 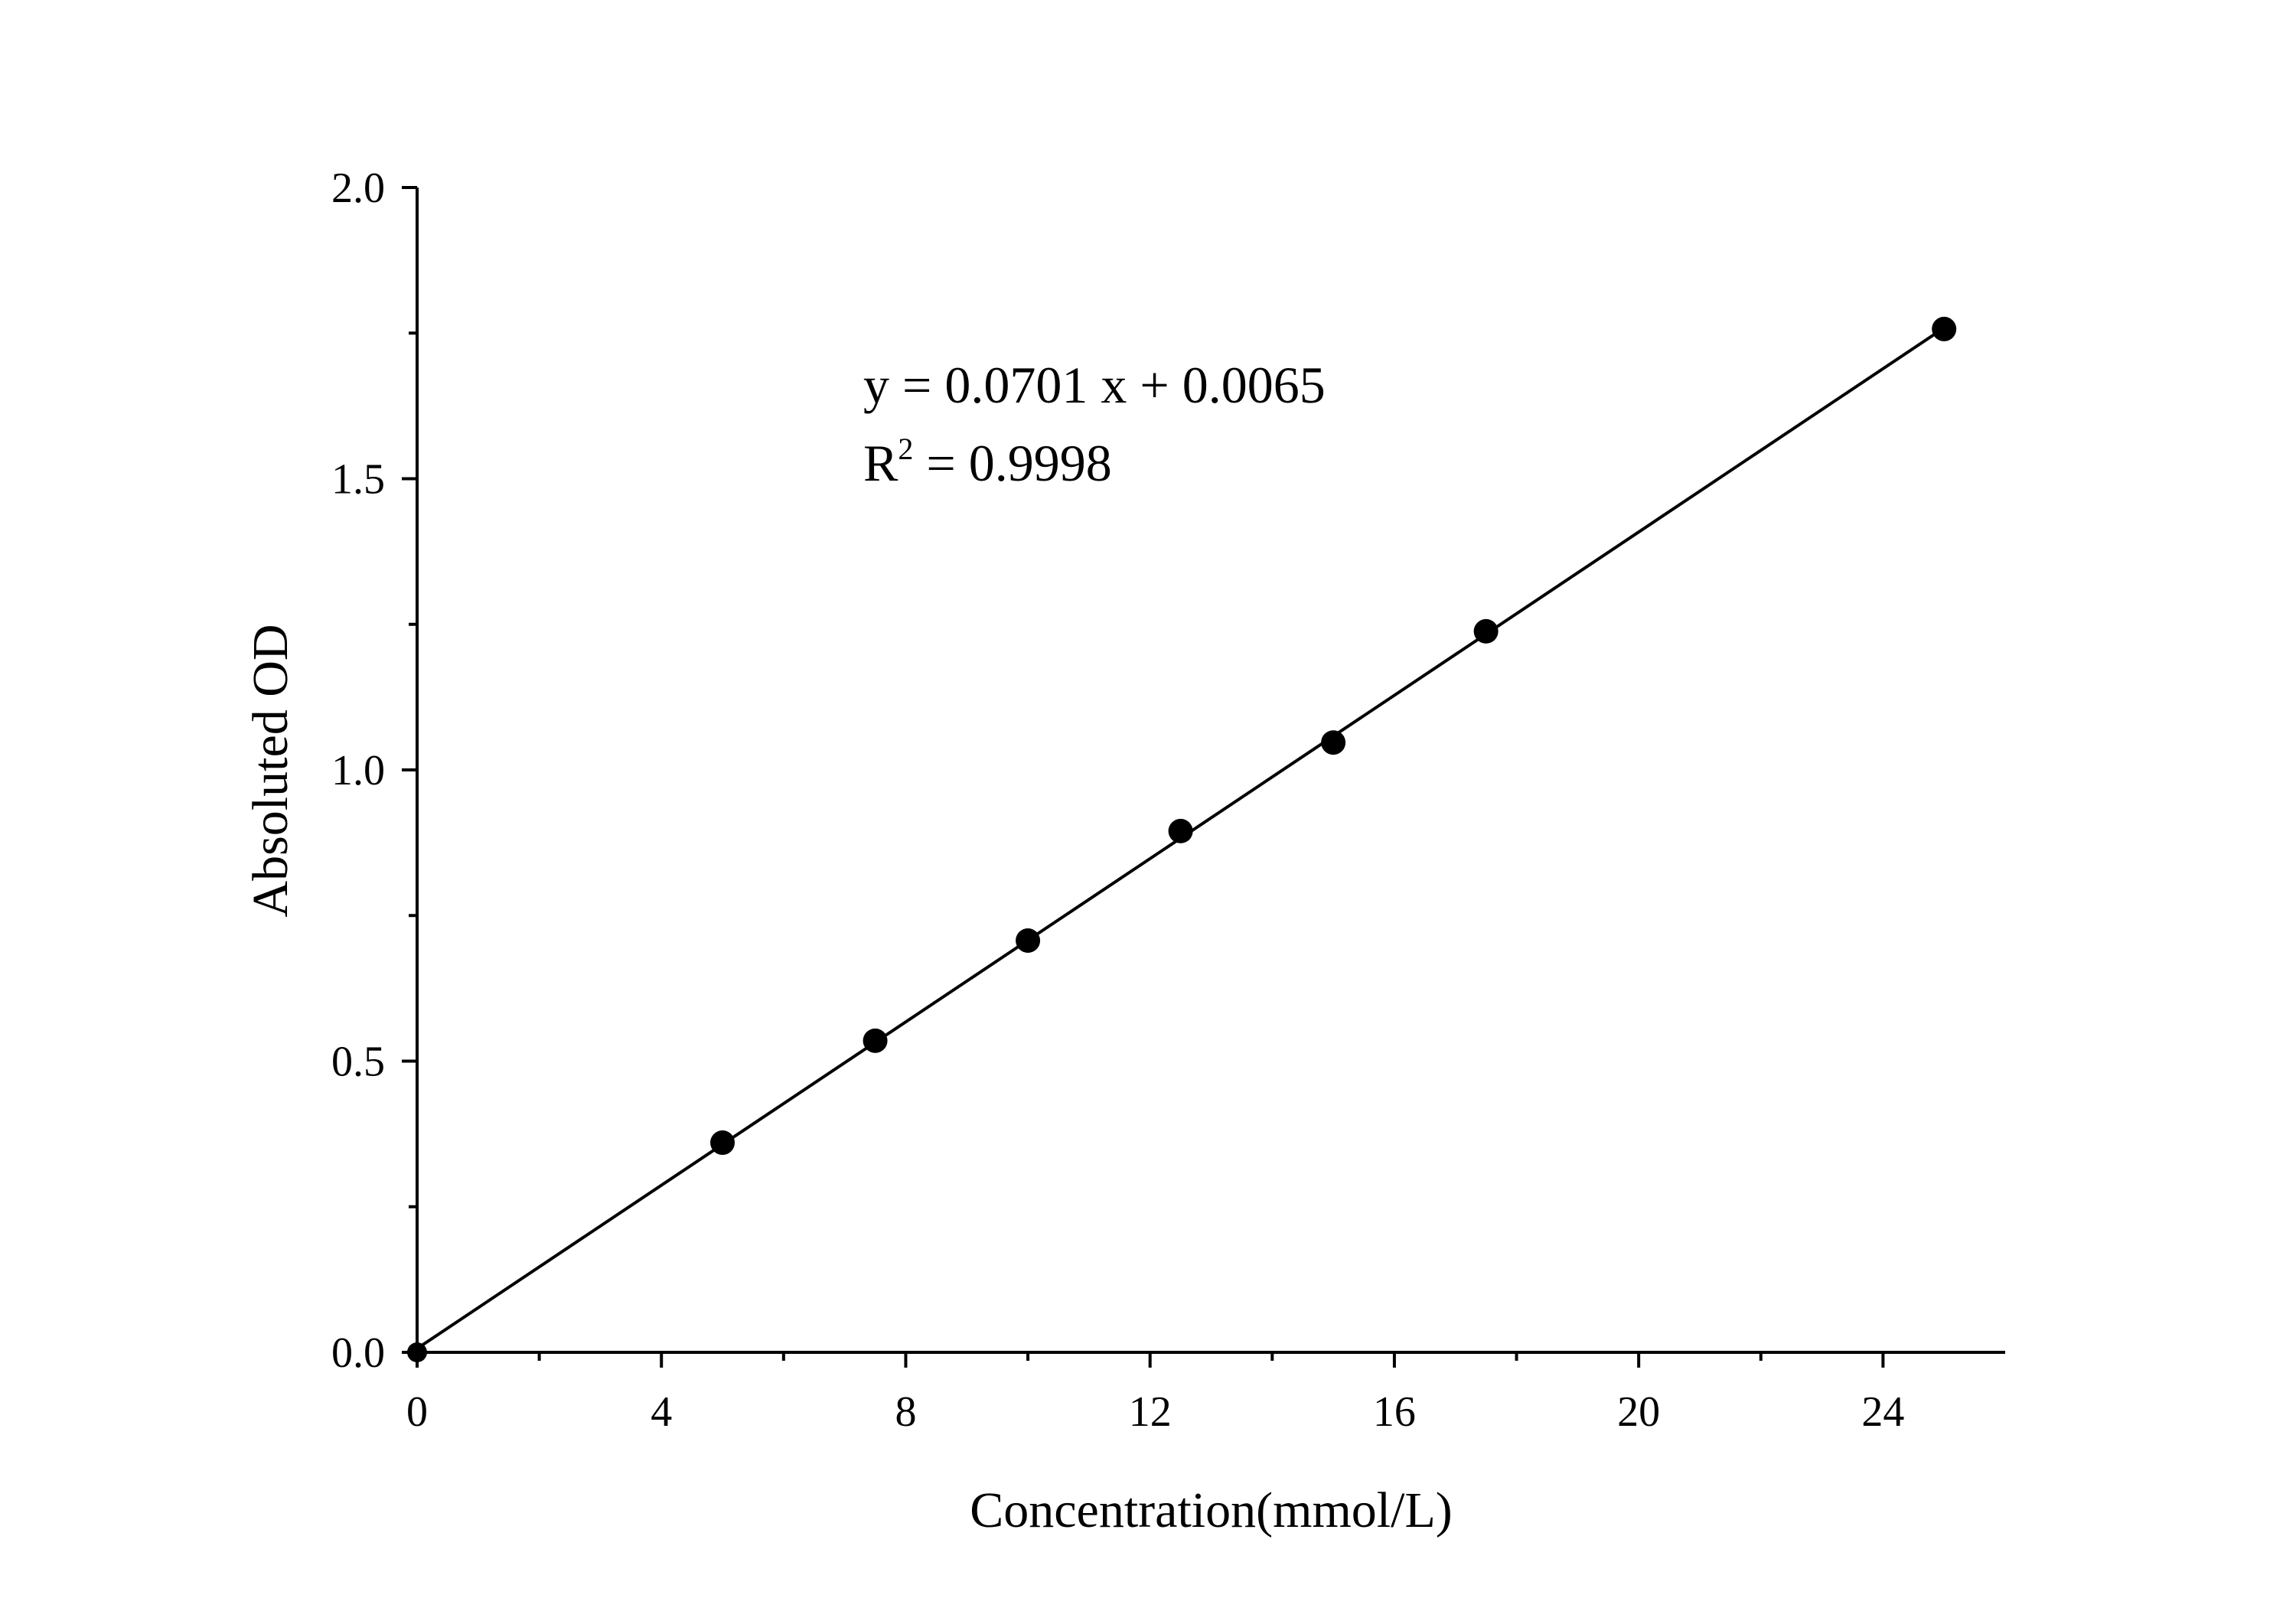 What do you see at coordinates (1638, 1412) in the screenshot?
I see `x-tick-label: 20` at bounding box center [1638, 1412].